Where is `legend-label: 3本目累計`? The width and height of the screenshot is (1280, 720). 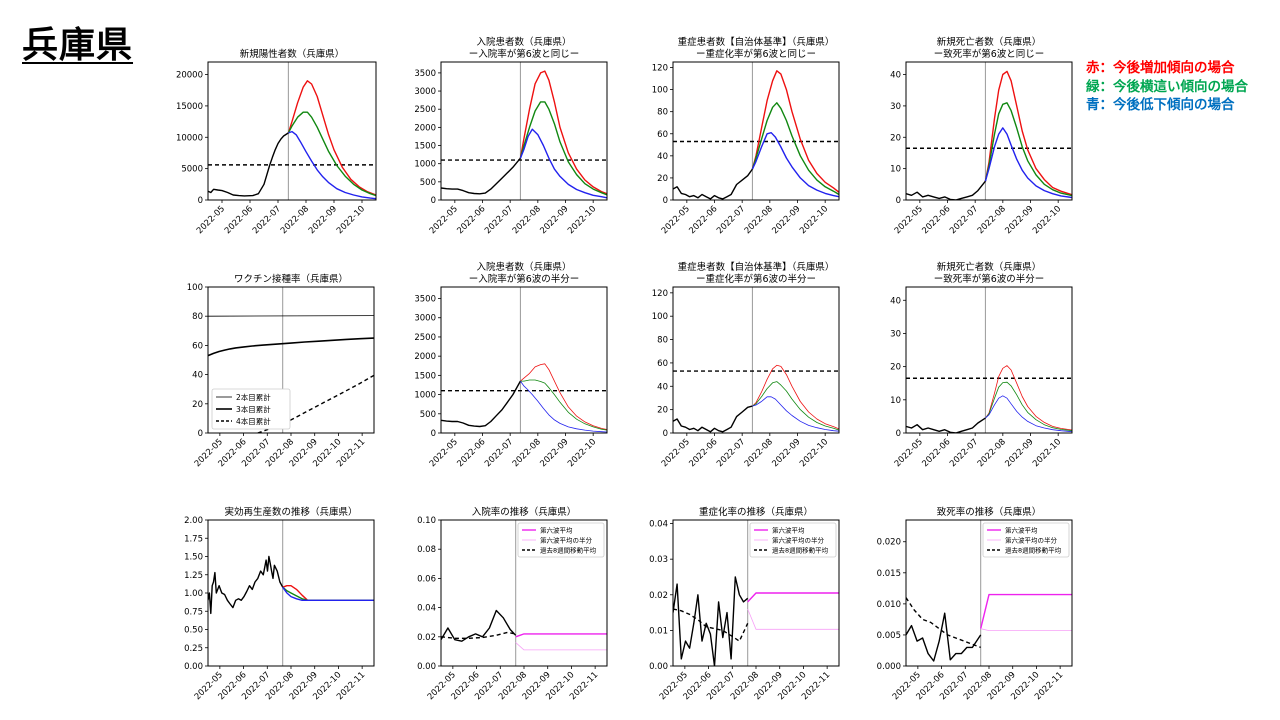 legend-label: 3本目累計 is located at coordinates (253, 409).